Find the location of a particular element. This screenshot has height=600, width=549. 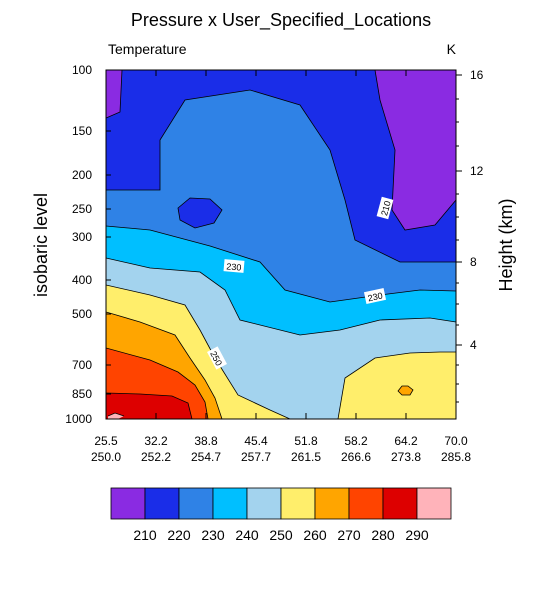

y-axis-label: isobaric level is located at coordinates (41, 245).